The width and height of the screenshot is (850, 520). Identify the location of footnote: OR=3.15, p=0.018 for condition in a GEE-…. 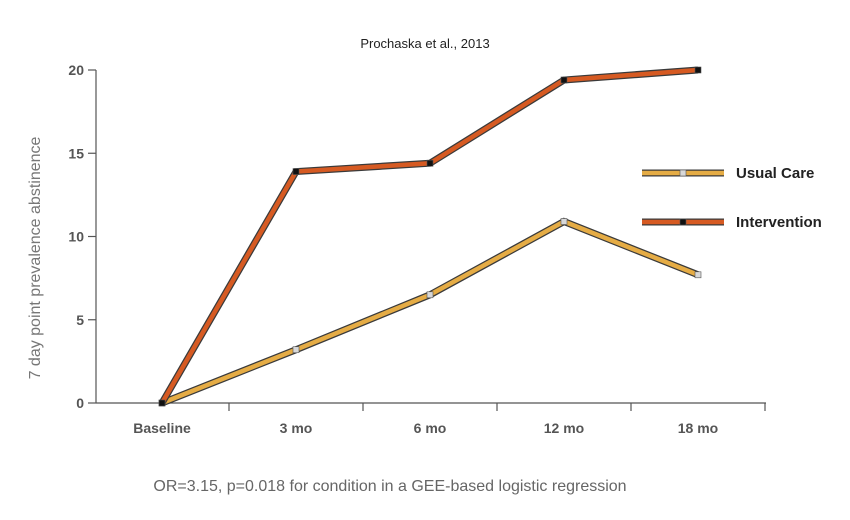
(389, 486).